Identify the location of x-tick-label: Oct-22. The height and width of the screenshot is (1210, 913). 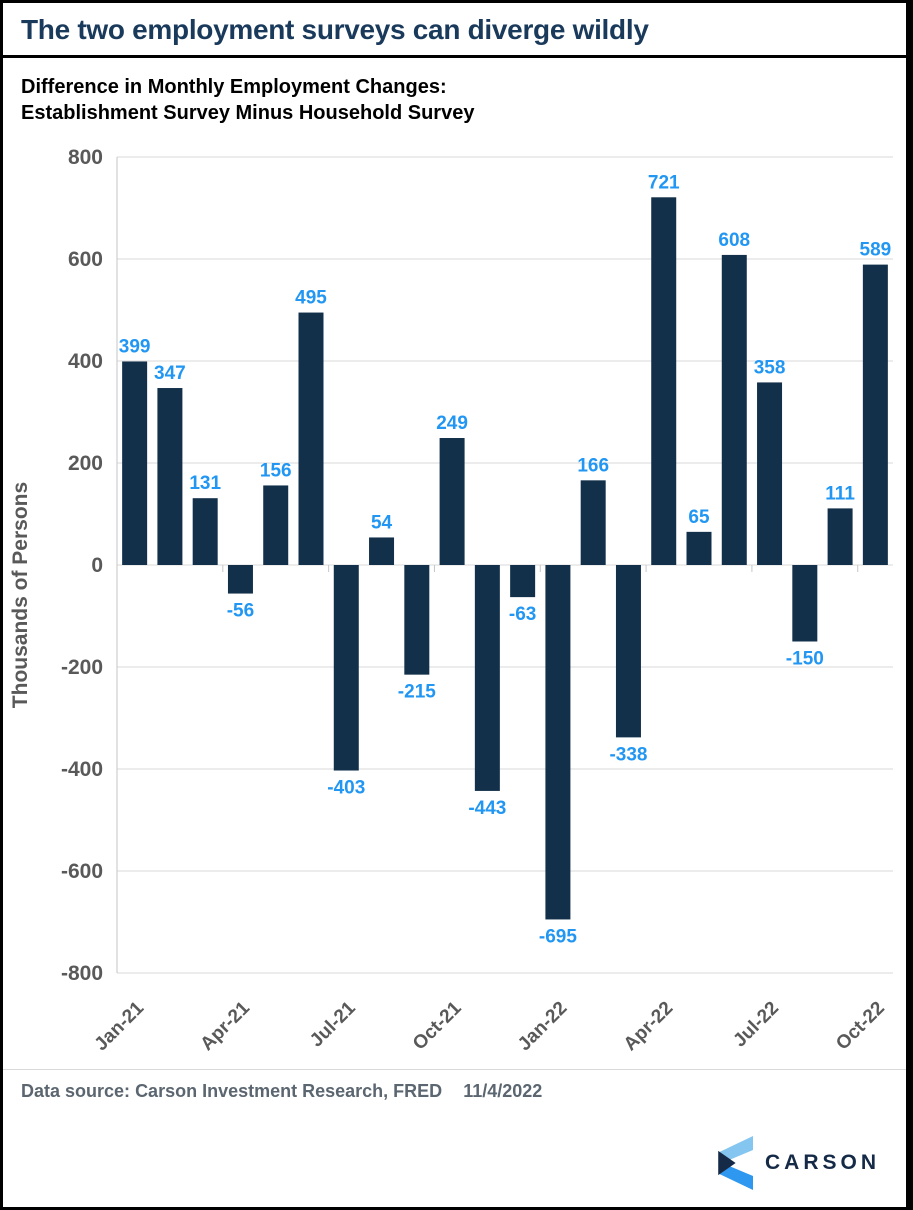
(860, 1026).